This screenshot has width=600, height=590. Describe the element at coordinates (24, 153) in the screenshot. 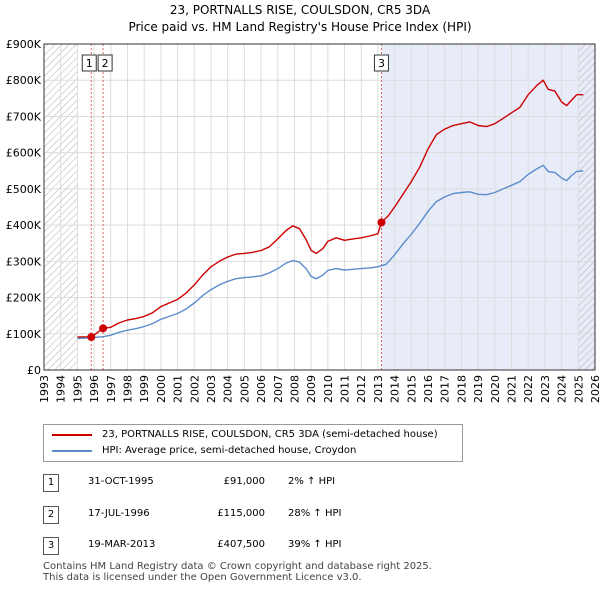

I see `y-tick-label: £600K` at that location.